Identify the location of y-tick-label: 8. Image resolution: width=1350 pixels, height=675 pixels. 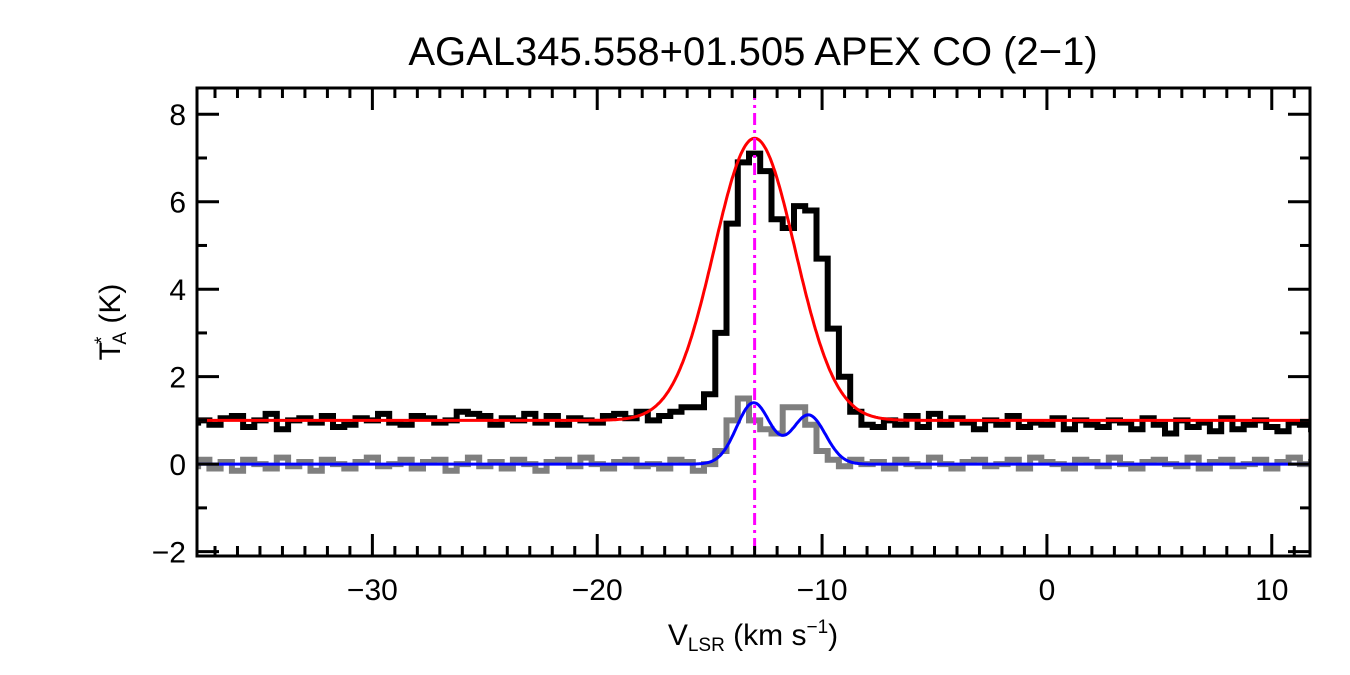
(177, 115).